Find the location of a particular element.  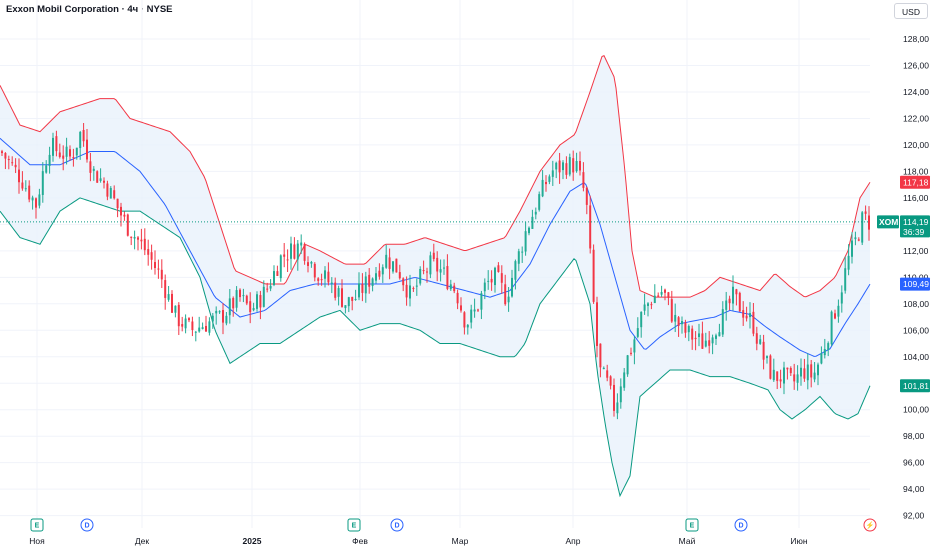

upper-band-tag-text: 117,18 is located at coordinates (916, 182).